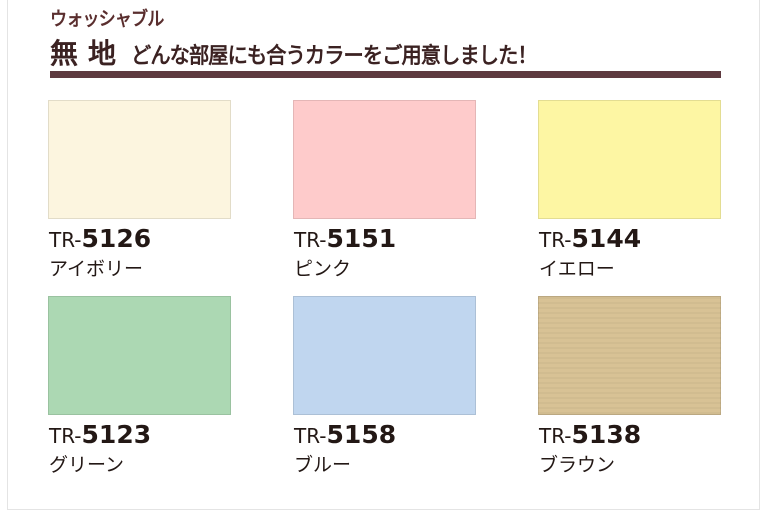 This screenshot has width=769, height=513. I want to click on product-code: TR-5158, so click(345, 434).